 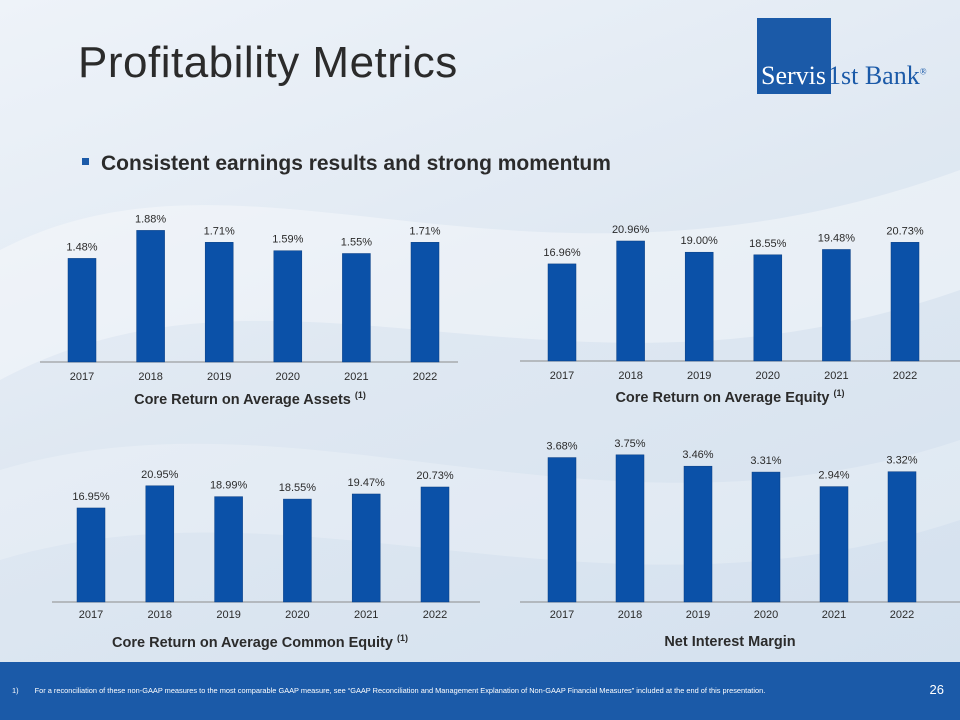 I want to click on bullet-square-icon, so click(x=85, y=161).